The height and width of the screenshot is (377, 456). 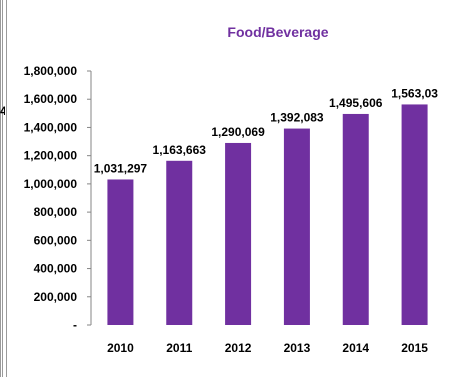 What do you see at coordinates (278, 32) in the screenshot?
I see `chart-title: Food/Beverage` at bounding box center [278, 32].